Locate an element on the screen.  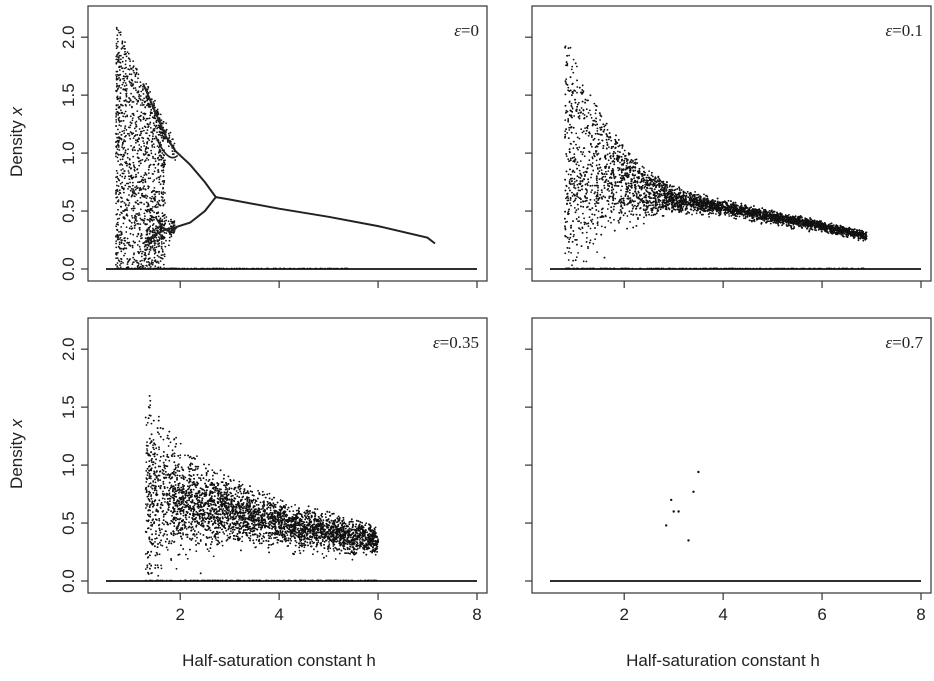
y-tick-label: 0.5 is located at coordinates (68, 211).